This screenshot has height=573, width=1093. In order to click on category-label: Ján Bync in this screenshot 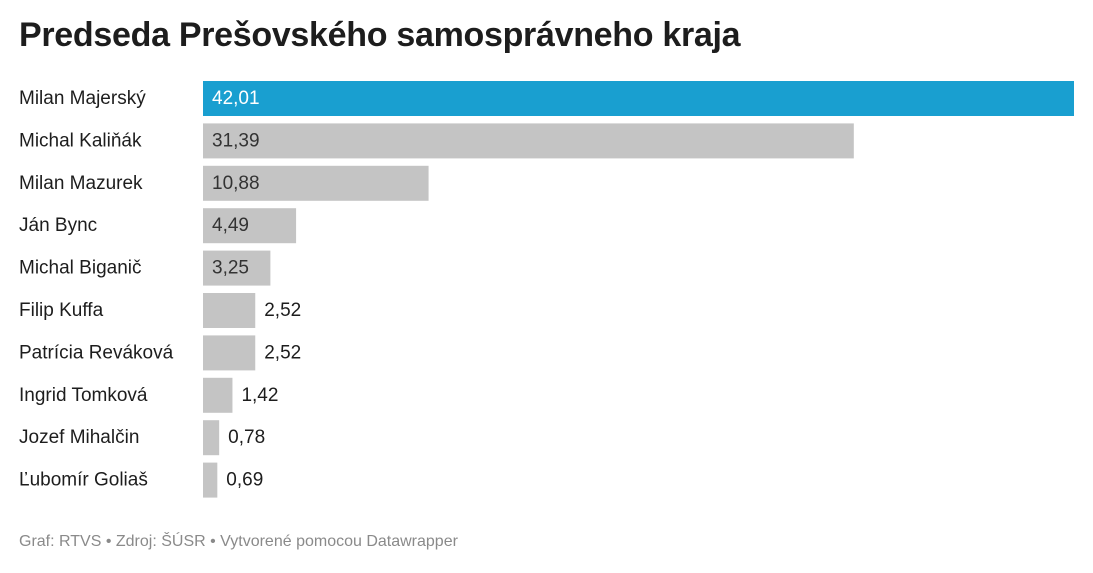, I will do `click(58, 225)`.